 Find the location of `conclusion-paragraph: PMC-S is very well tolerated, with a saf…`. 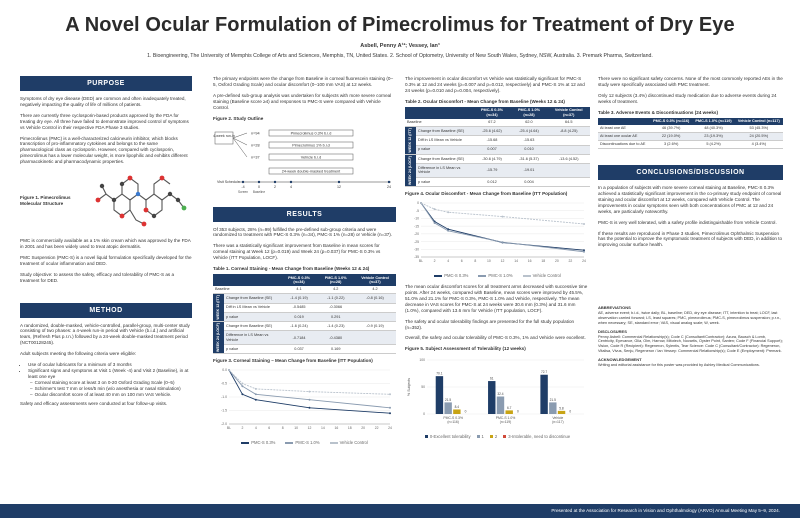

conclusion-paragraph: PMC-S is very well tolerated, with a saf… is located at coordinates (687, 222).